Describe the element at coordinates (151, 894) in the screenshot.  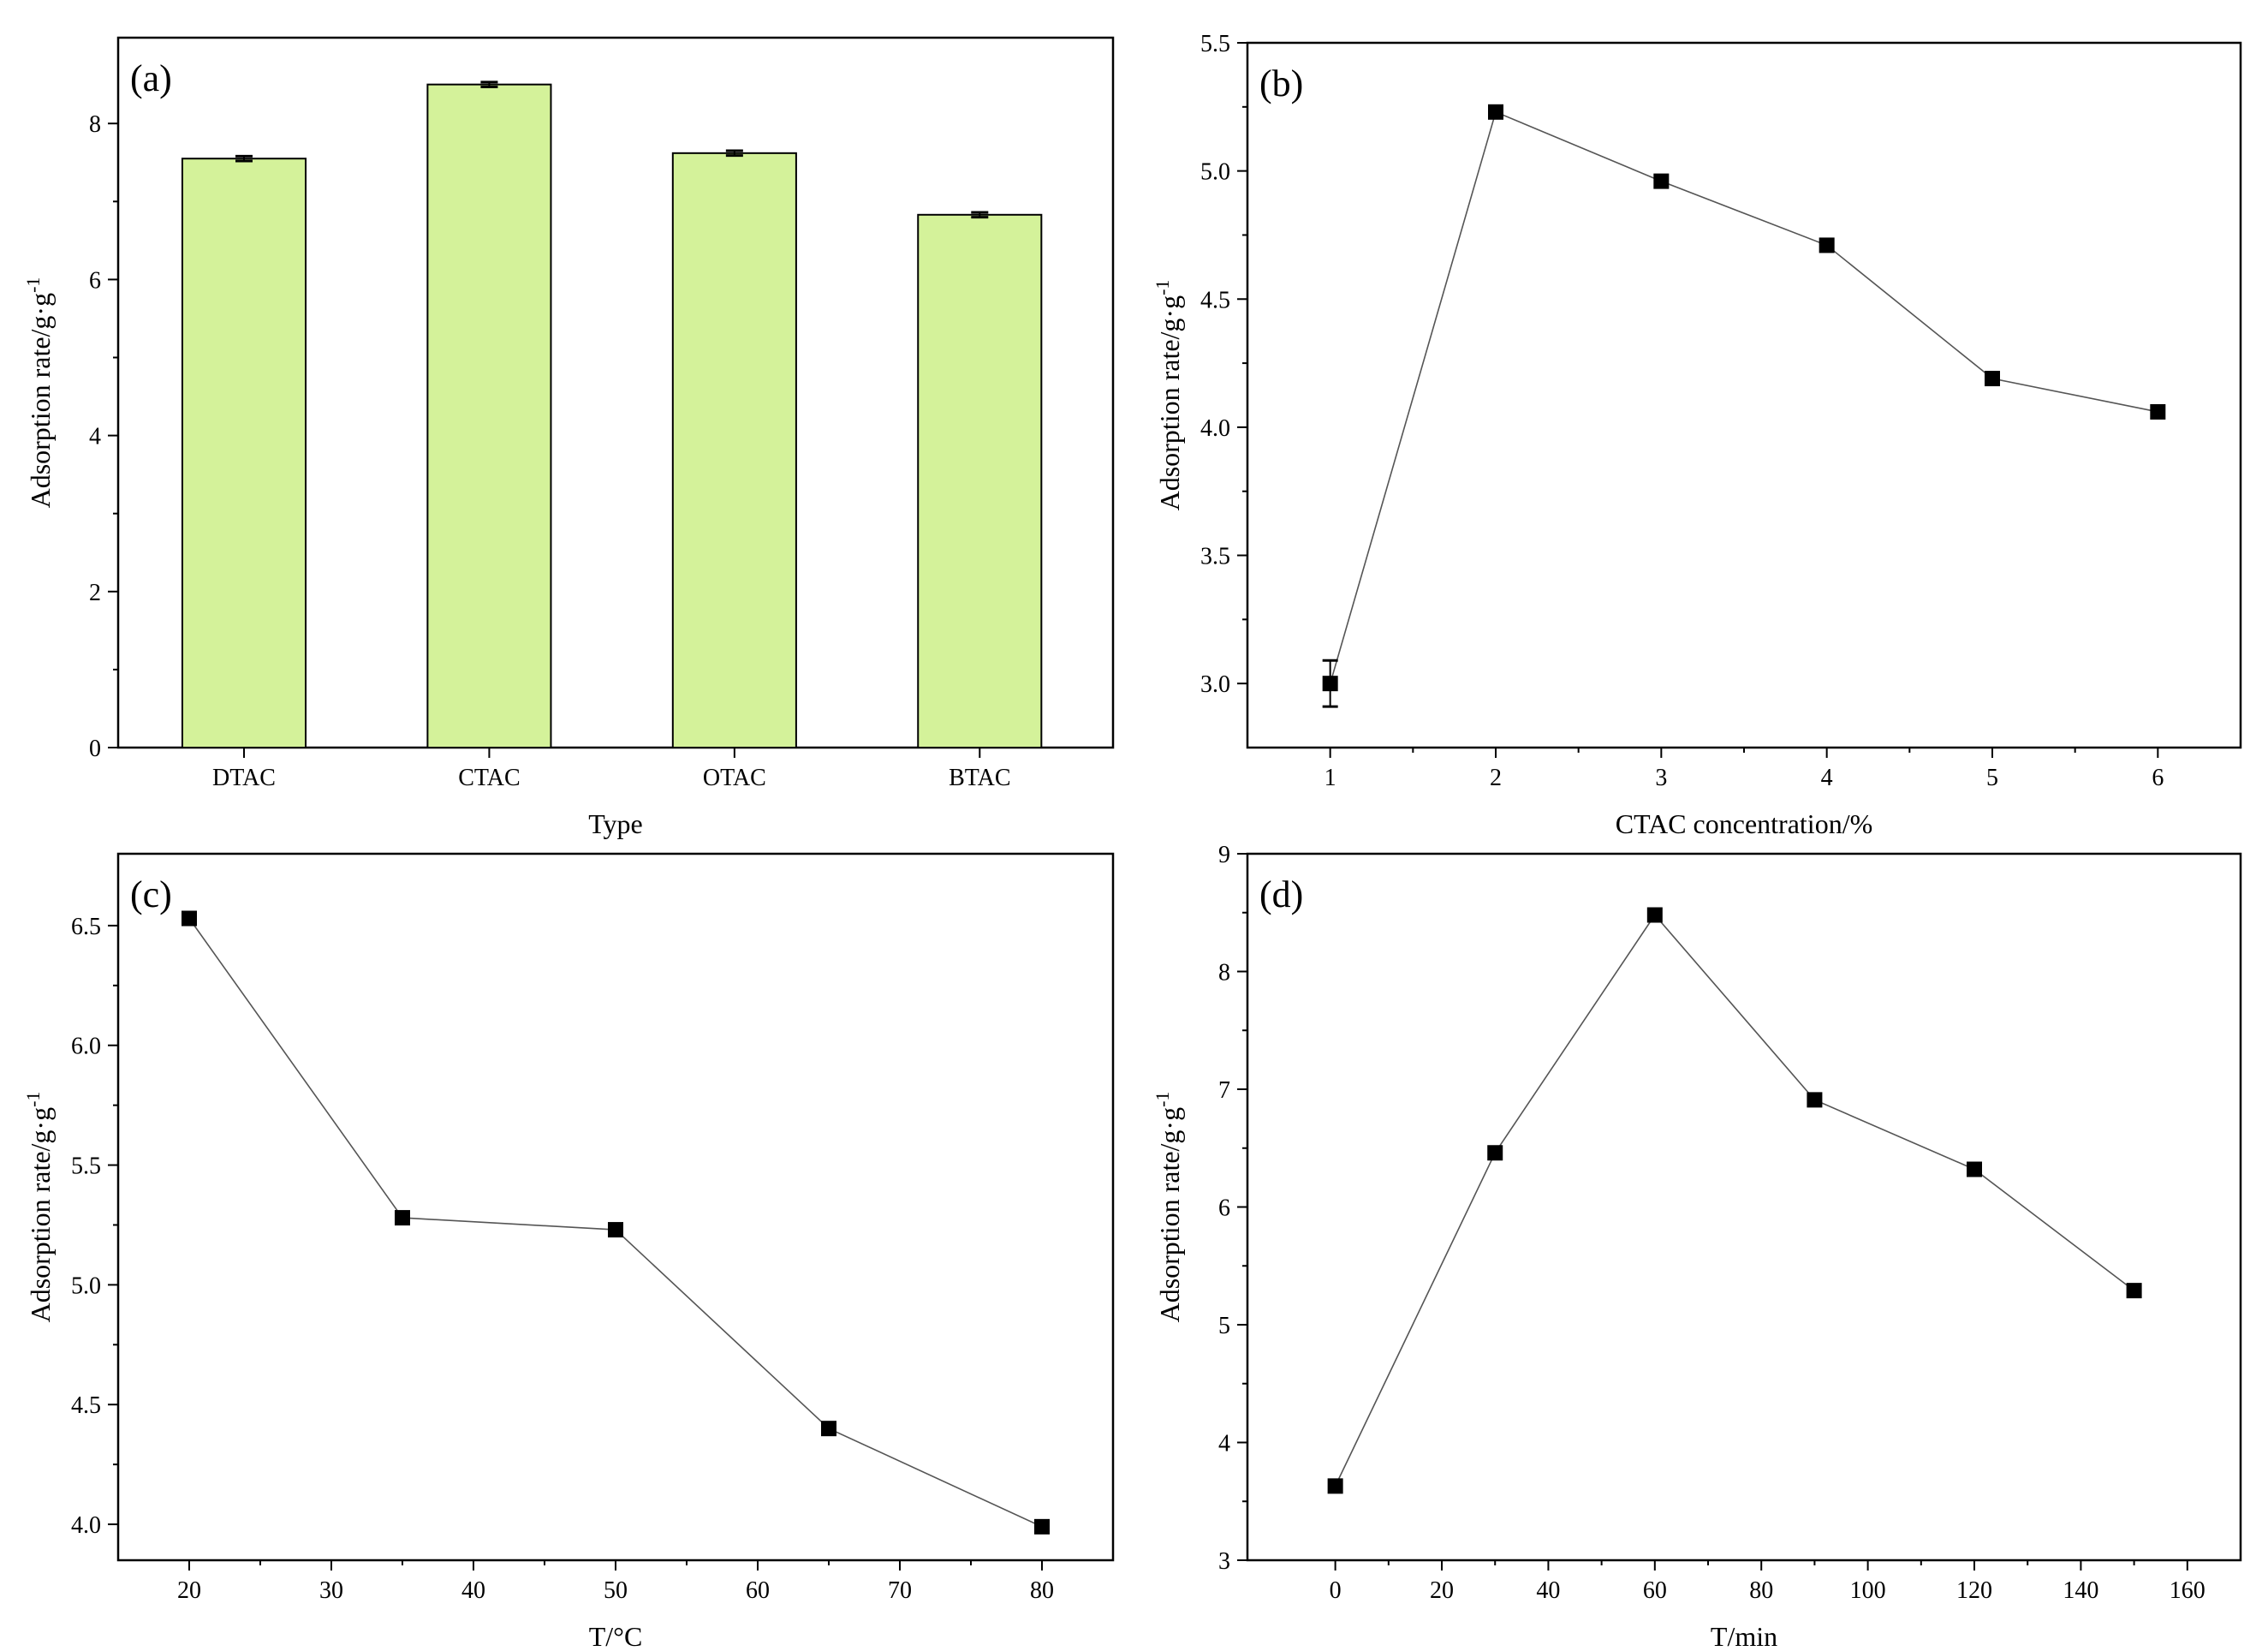
I see `panel-label: (c)` at that location.